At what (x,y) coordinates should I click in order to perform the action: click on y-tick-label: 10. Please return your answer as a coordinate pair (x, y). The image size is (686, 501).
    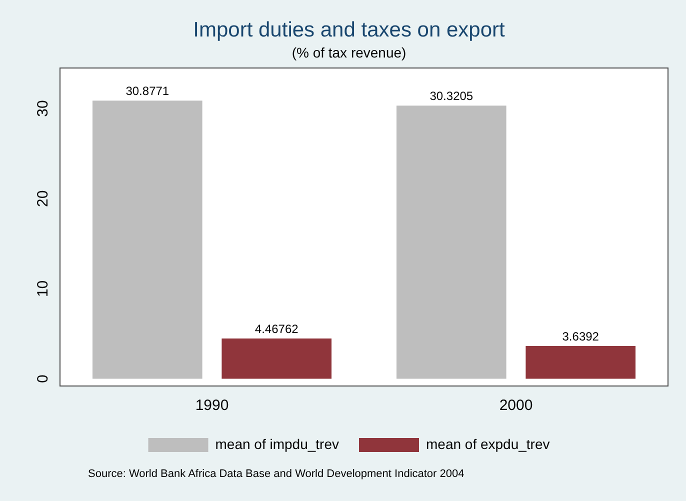
    Looking at the image, I should click on (43, 289).